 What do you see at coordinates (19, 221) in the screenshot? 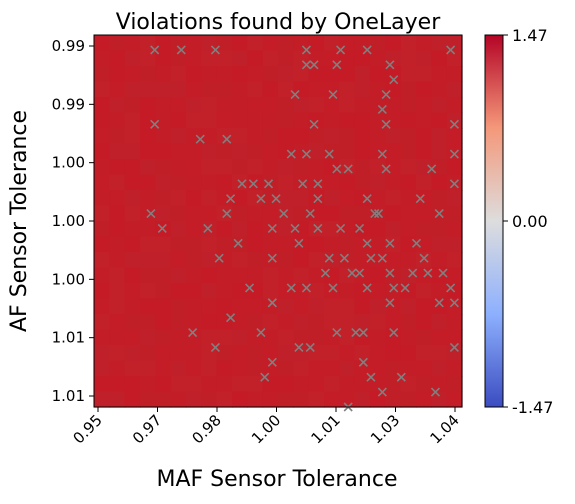
I see `y-axis-label: AF Sensor Tolerance` at bounding box center [19, 221].